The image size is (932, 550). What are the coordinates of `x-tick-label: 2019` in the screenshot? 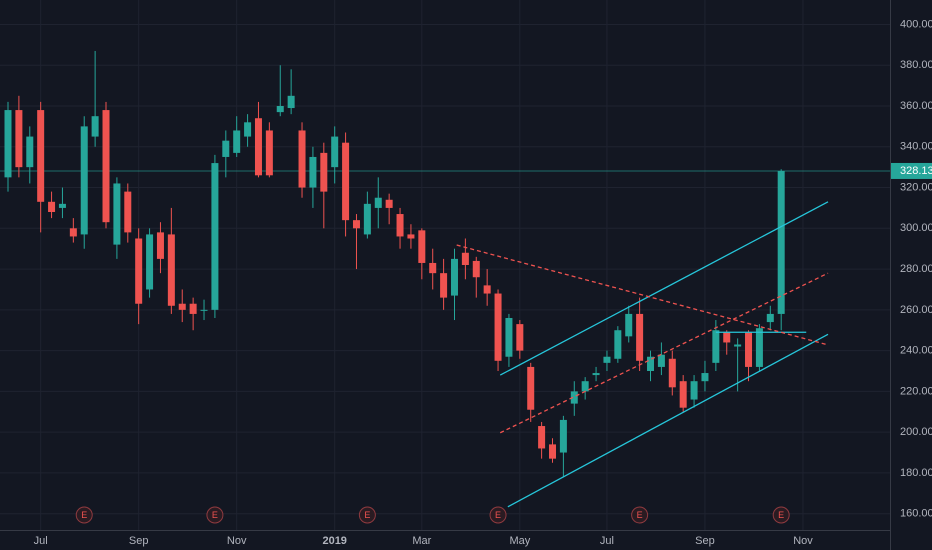 It's located at (334, 541).